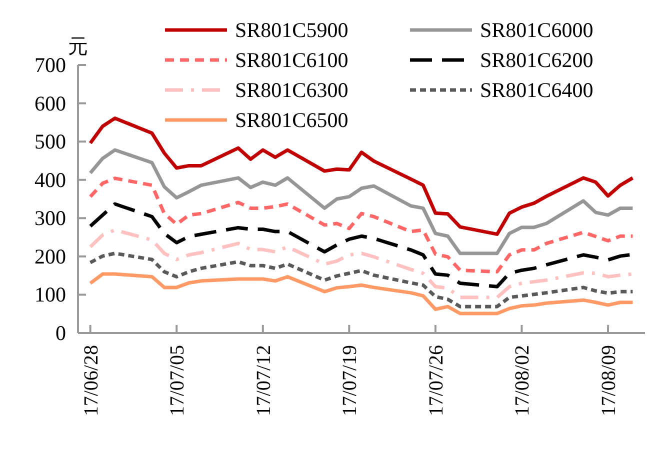 This screenshot has width=648, height=460. Describe the element at coordinates (291, 60) in the screenshot. I see `legend-label: SR801C6100` at that location.